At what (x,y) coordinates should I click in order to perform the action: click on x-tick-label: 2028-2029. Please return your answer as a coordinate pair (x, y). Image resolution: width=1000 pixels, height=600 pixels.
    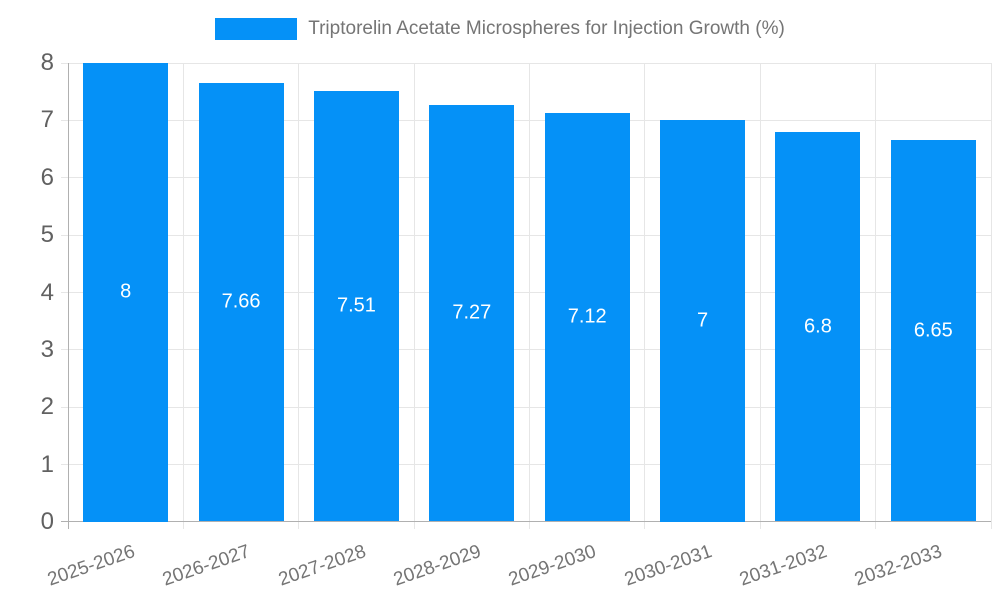
    Looking at the image, I should click on (437, 566).